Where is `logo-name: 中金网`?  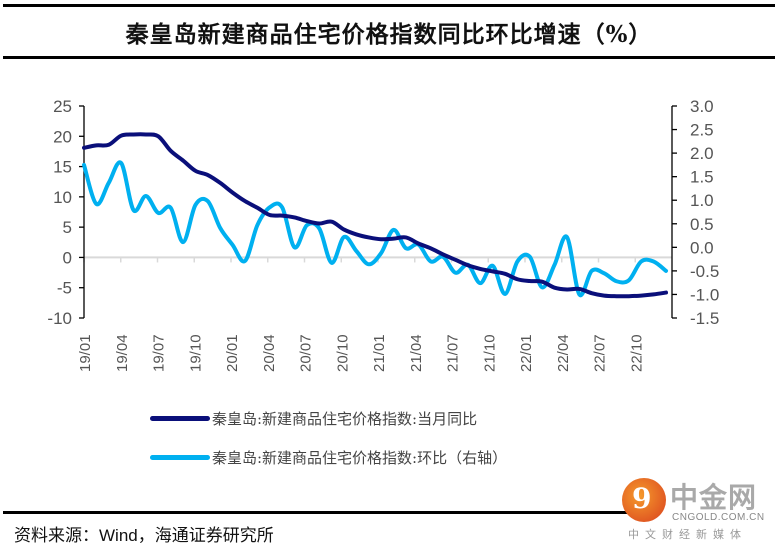
logo-name: 中金网 is located at coordinates (714, 497).